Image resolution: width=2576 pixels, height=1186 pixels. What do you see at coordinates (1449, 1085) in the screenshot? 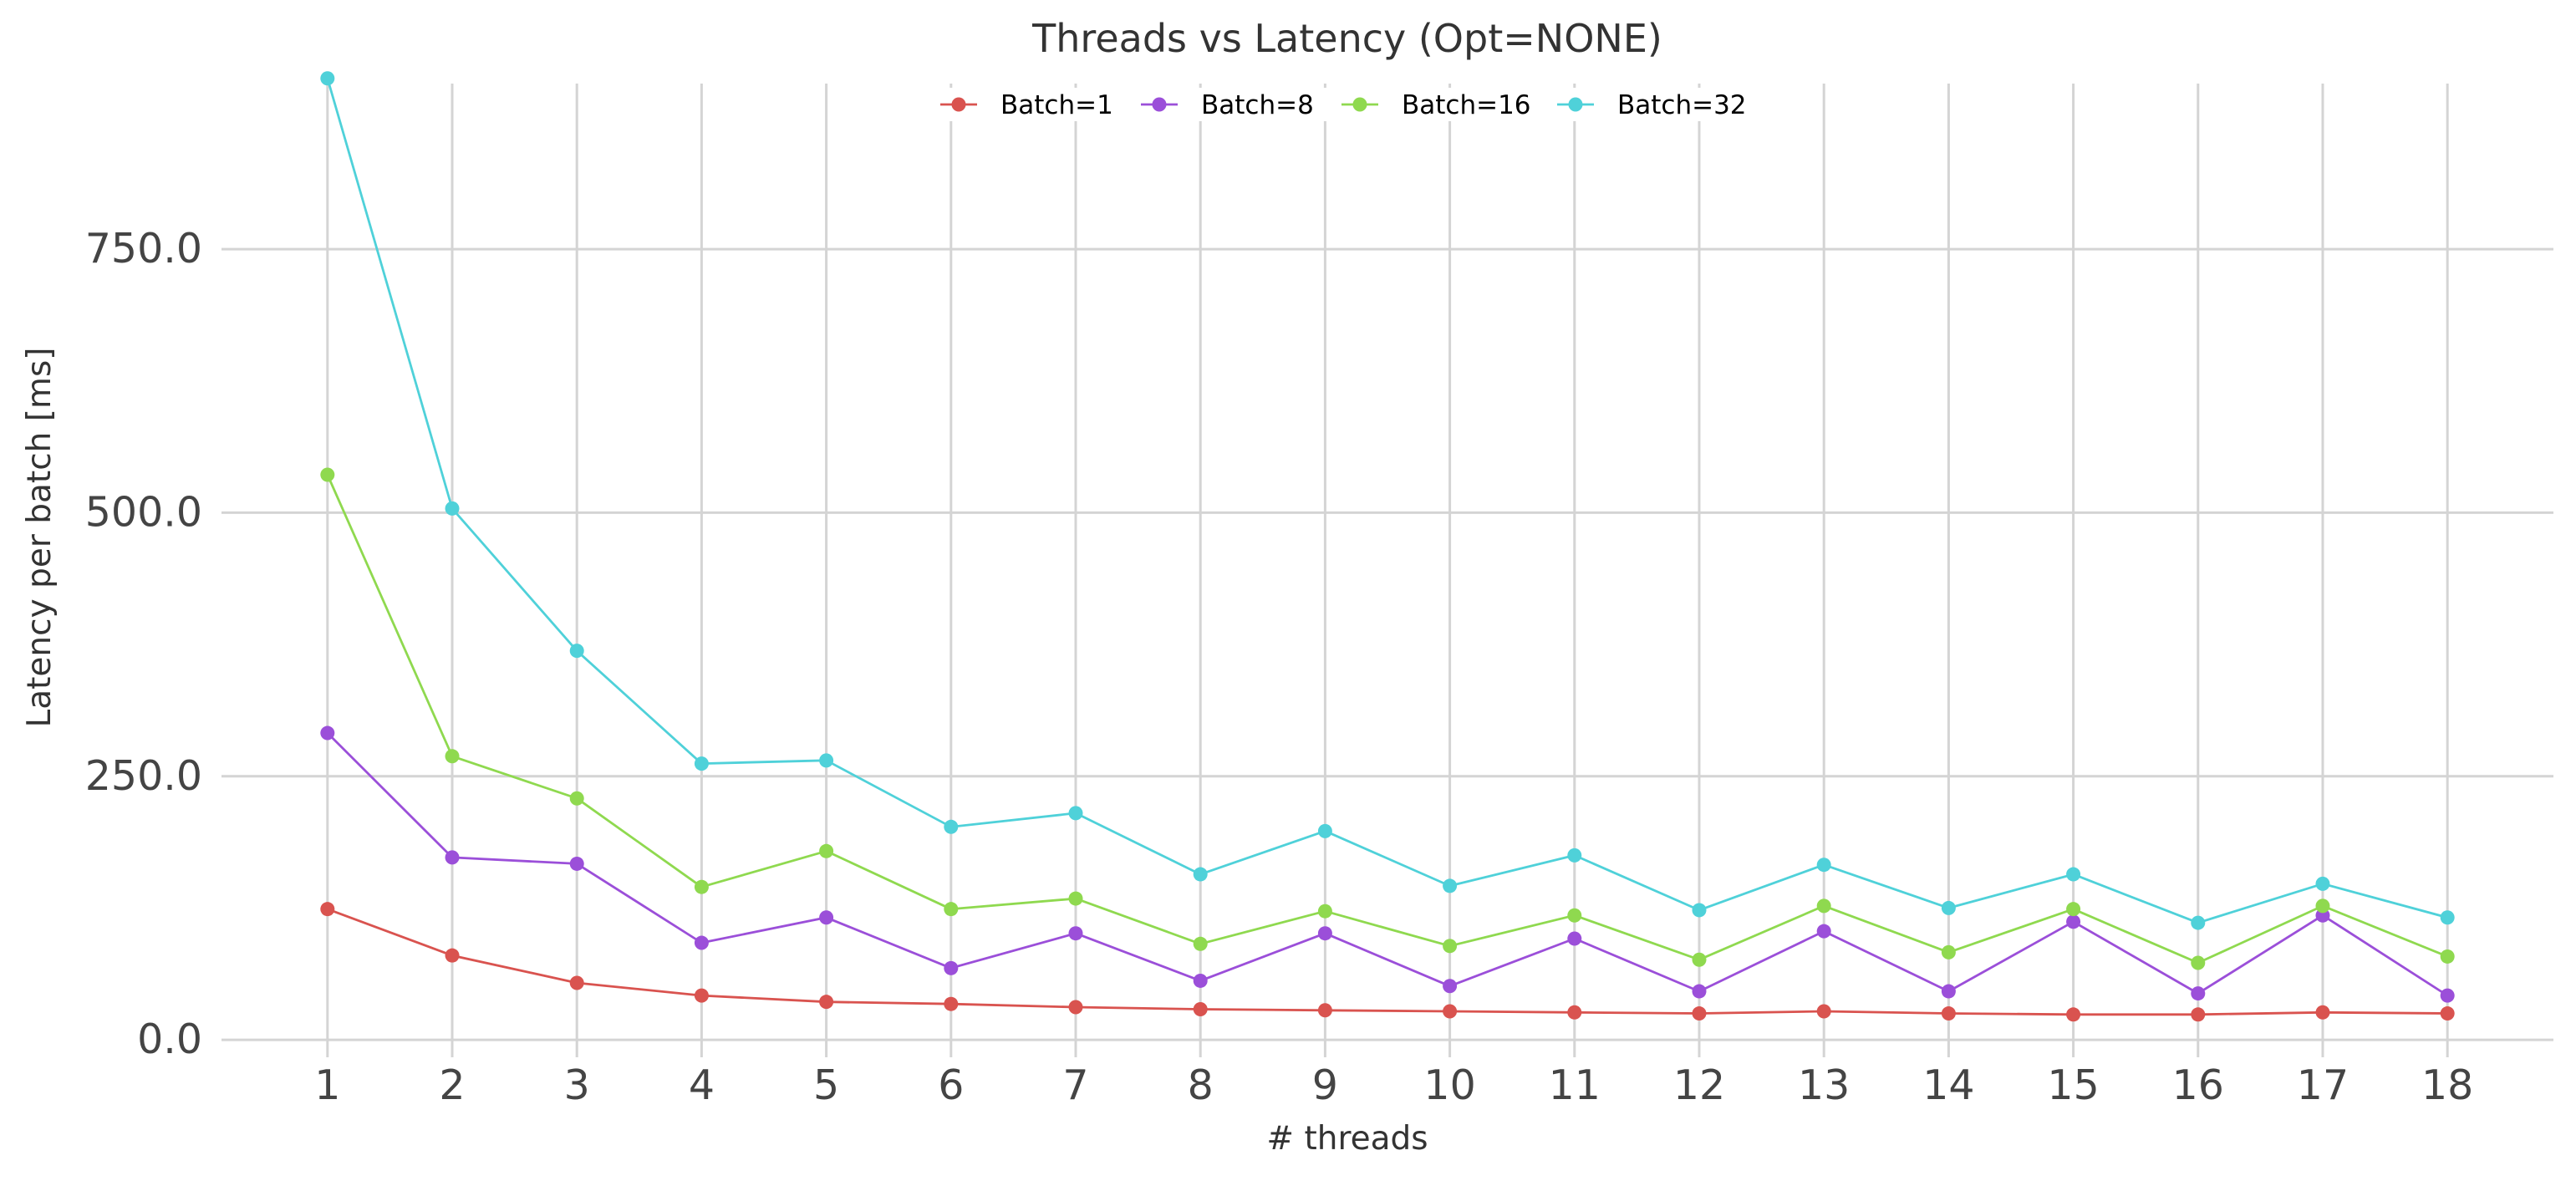
I see `x-tick-label: 10` at bounding box center [1449, 1085].